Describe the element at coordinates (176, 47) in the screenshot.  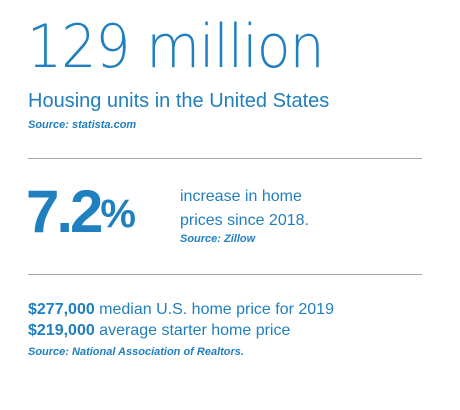
I see `housing-units-headline: 129 million` at that location.